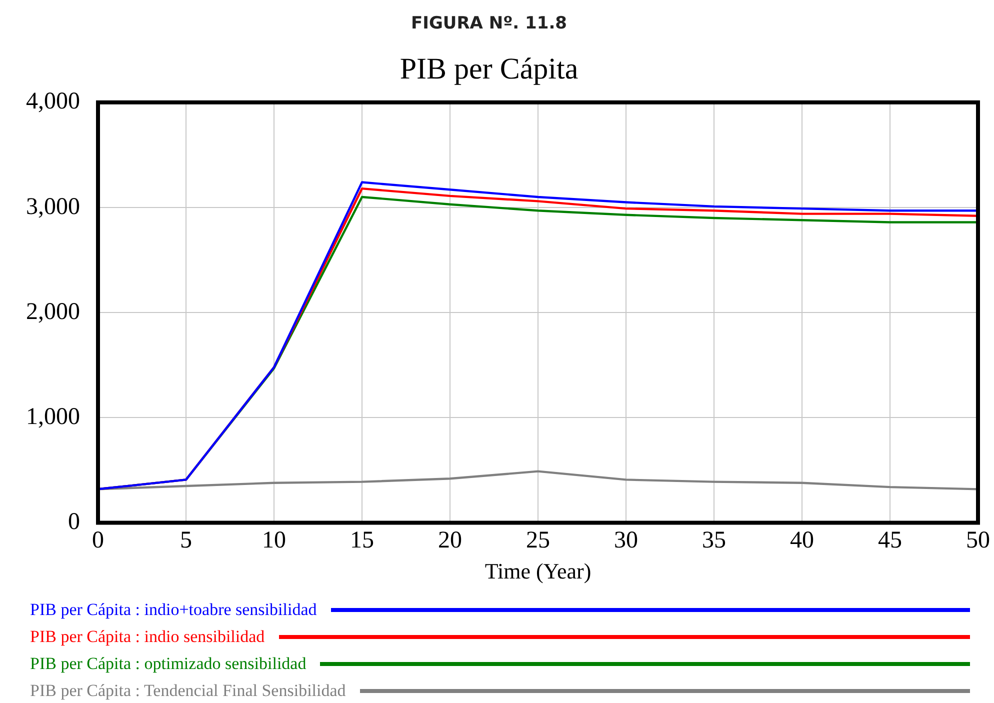 The image size is (994, 703). I want to click on text: PIB per Cápita : optimizado sensibilidad, so click(168, 664).